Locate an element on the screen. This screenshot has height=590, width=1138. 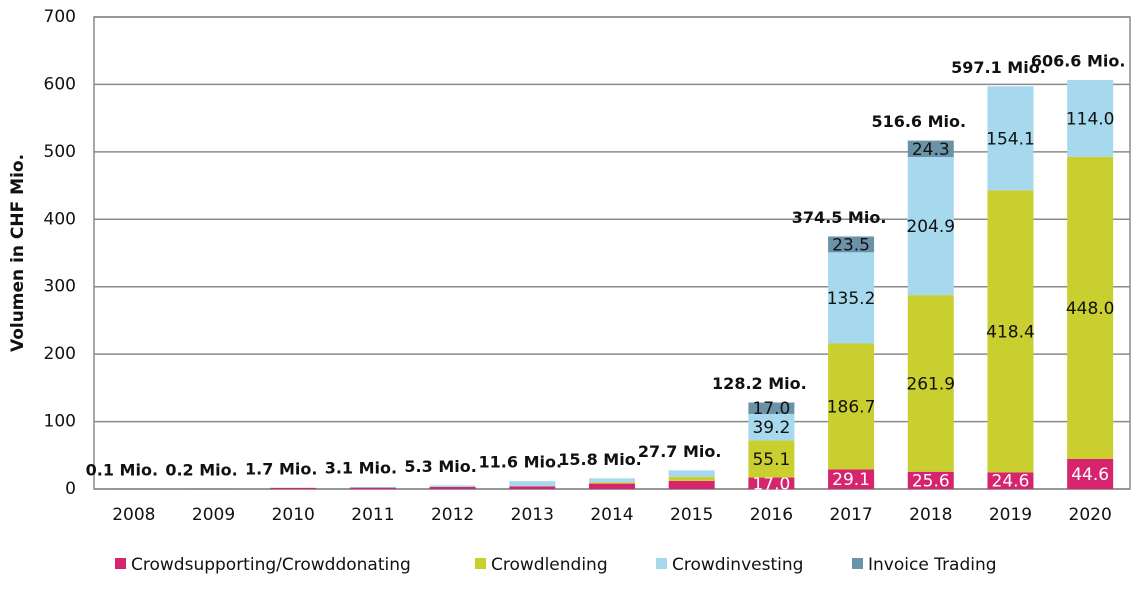
legend-label: Invoice Trading is located at coordinates (932, 565).